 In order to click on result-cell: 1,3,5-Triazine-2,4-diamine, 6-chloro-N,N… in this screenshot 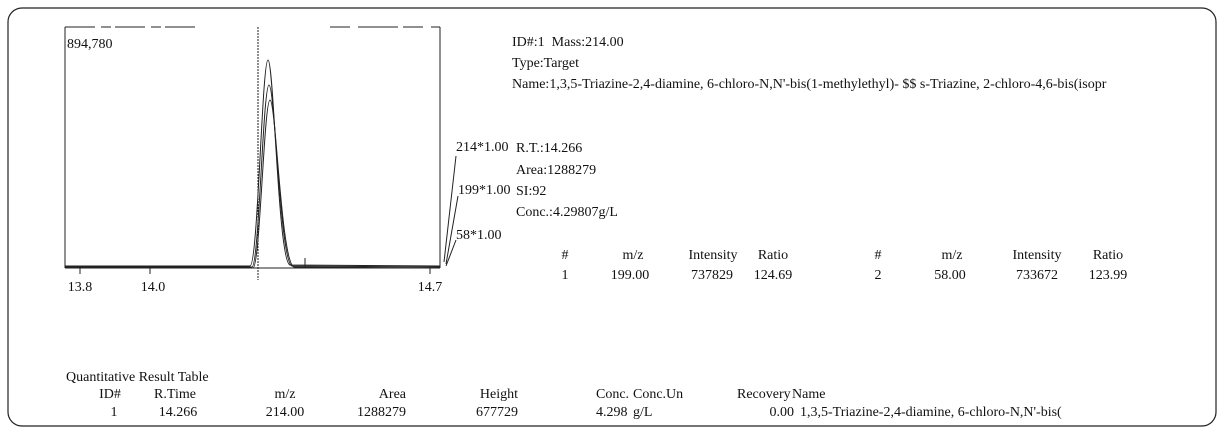, I will do `click(931, 412)`.